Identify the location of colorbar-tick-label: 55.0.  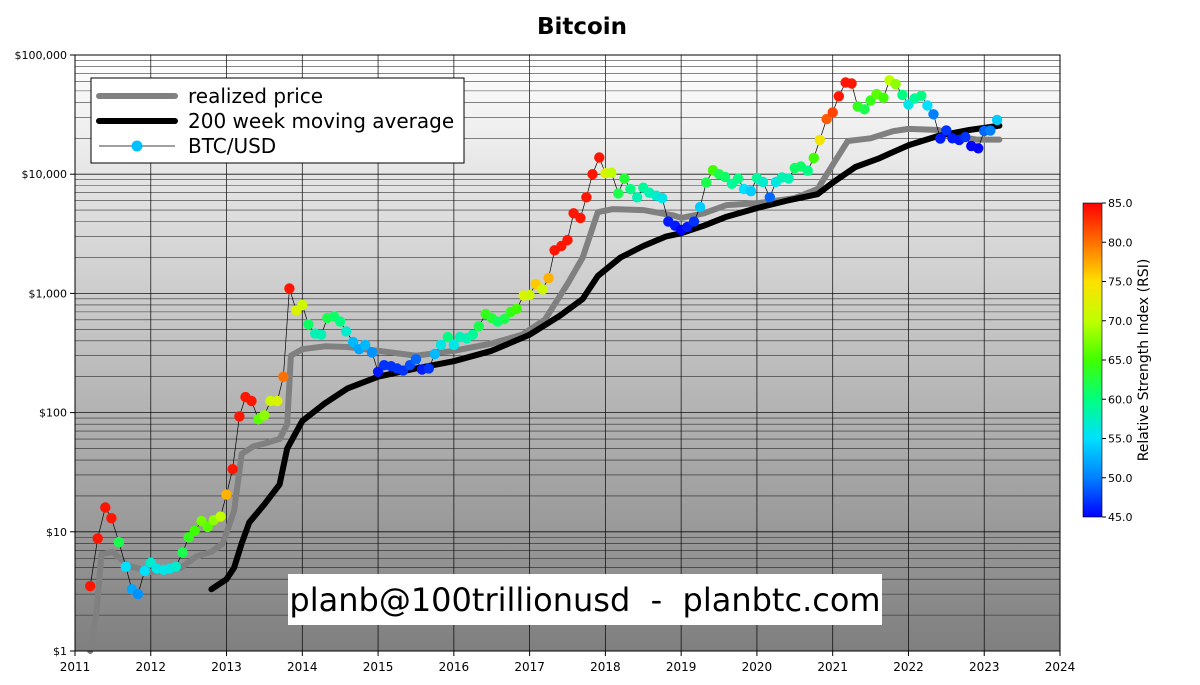
(1120, 439).